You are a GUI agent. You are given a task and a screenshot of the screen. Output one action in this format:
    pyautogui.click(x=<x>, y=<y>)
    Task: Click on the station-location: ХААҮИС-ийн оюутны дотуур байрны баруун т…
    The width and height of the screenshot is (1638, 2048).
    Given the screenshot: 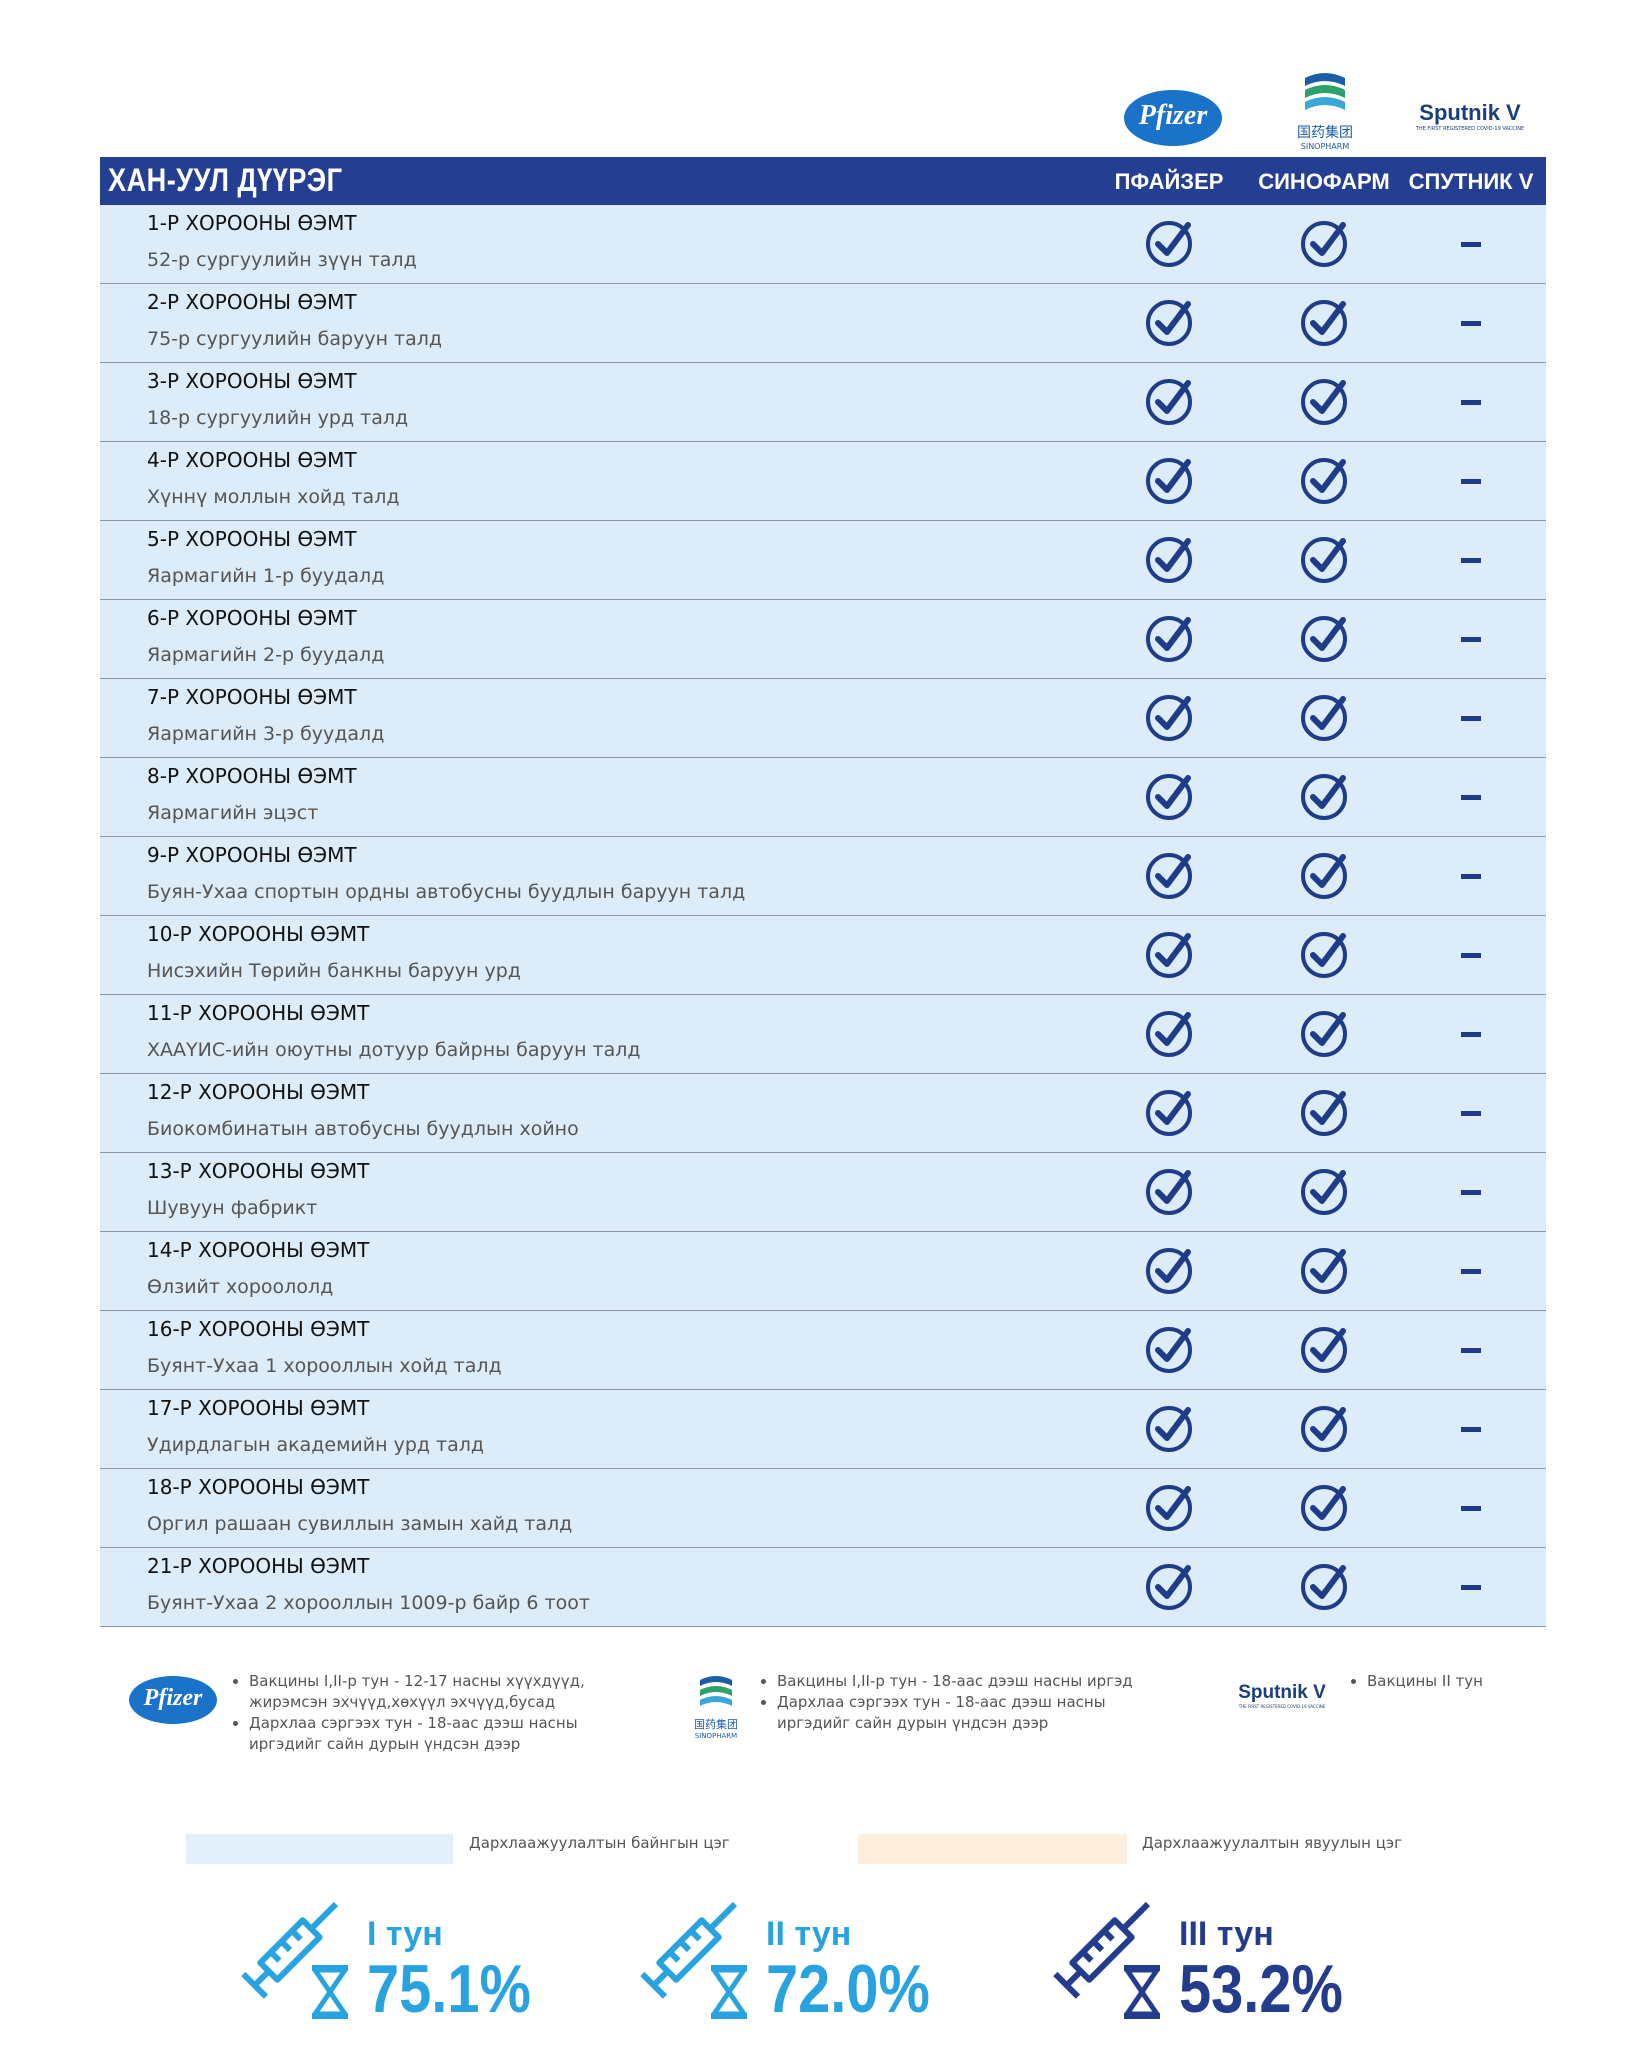 What is the action you would take?
    pyautogui.click(x=394, y=1050)
    